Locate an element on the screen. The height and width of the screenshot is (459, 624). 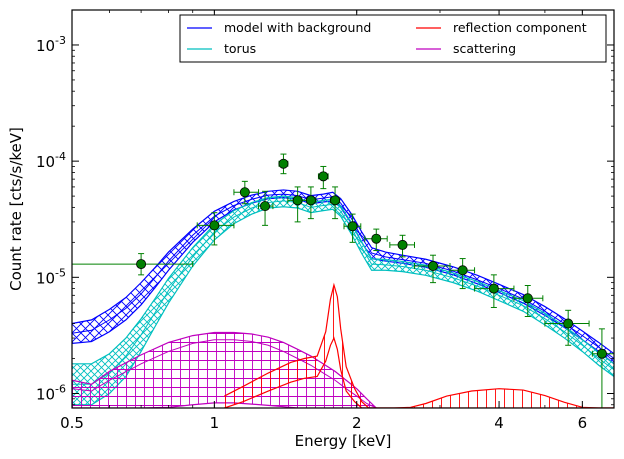
y-tick-label: 10⁻⁴ is located at coordinates (51, 160).